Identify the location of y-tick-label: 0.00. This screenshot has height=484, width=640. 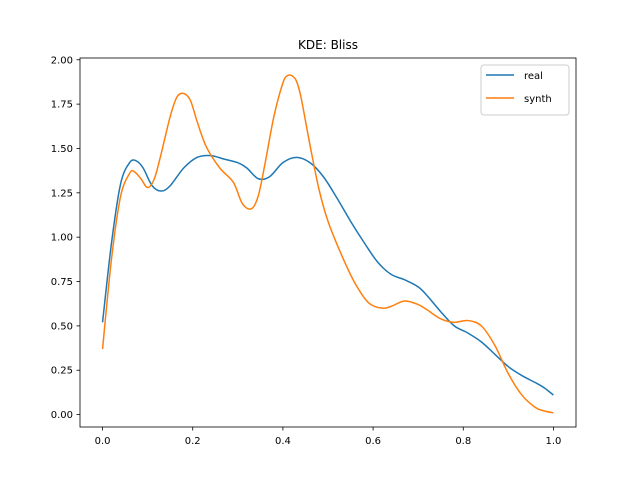
(62, 415).